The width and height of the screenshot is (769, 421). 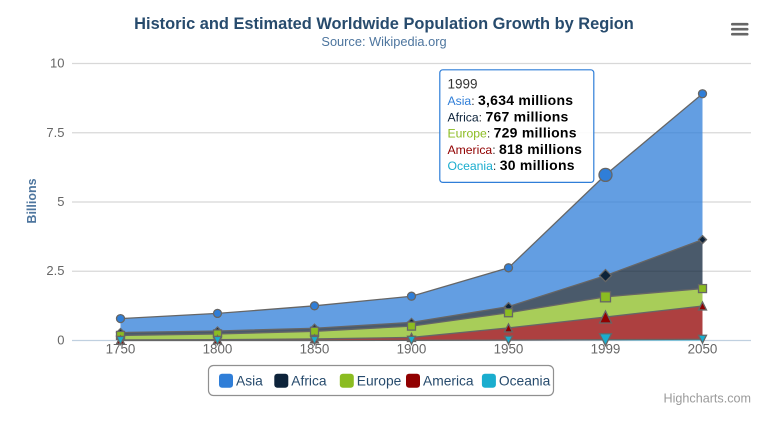 I want to click on svg-text: Africa, so click(x=309, y=381).